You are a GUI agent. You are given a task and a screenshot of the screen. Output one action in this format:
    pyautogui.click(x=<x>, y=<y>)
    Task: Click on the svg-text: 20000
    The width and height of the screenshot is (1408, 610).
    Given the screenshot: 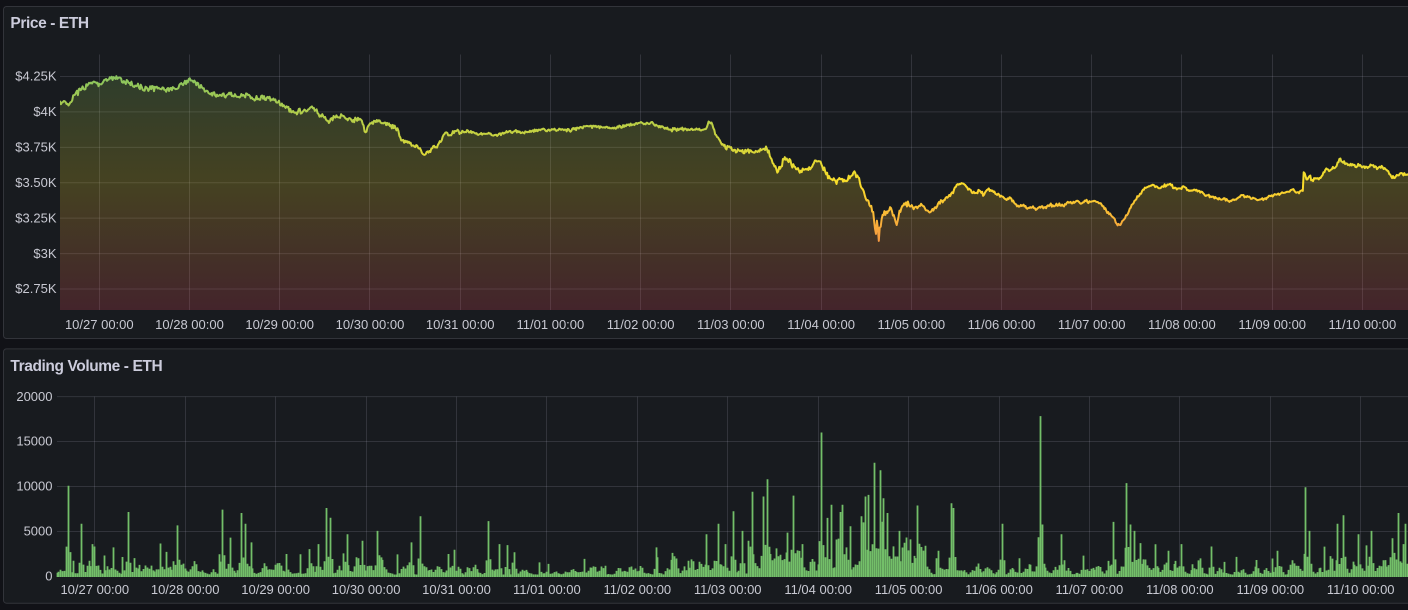 What is the action you would take?
    pyautogui.click(x=34, y=396)
    